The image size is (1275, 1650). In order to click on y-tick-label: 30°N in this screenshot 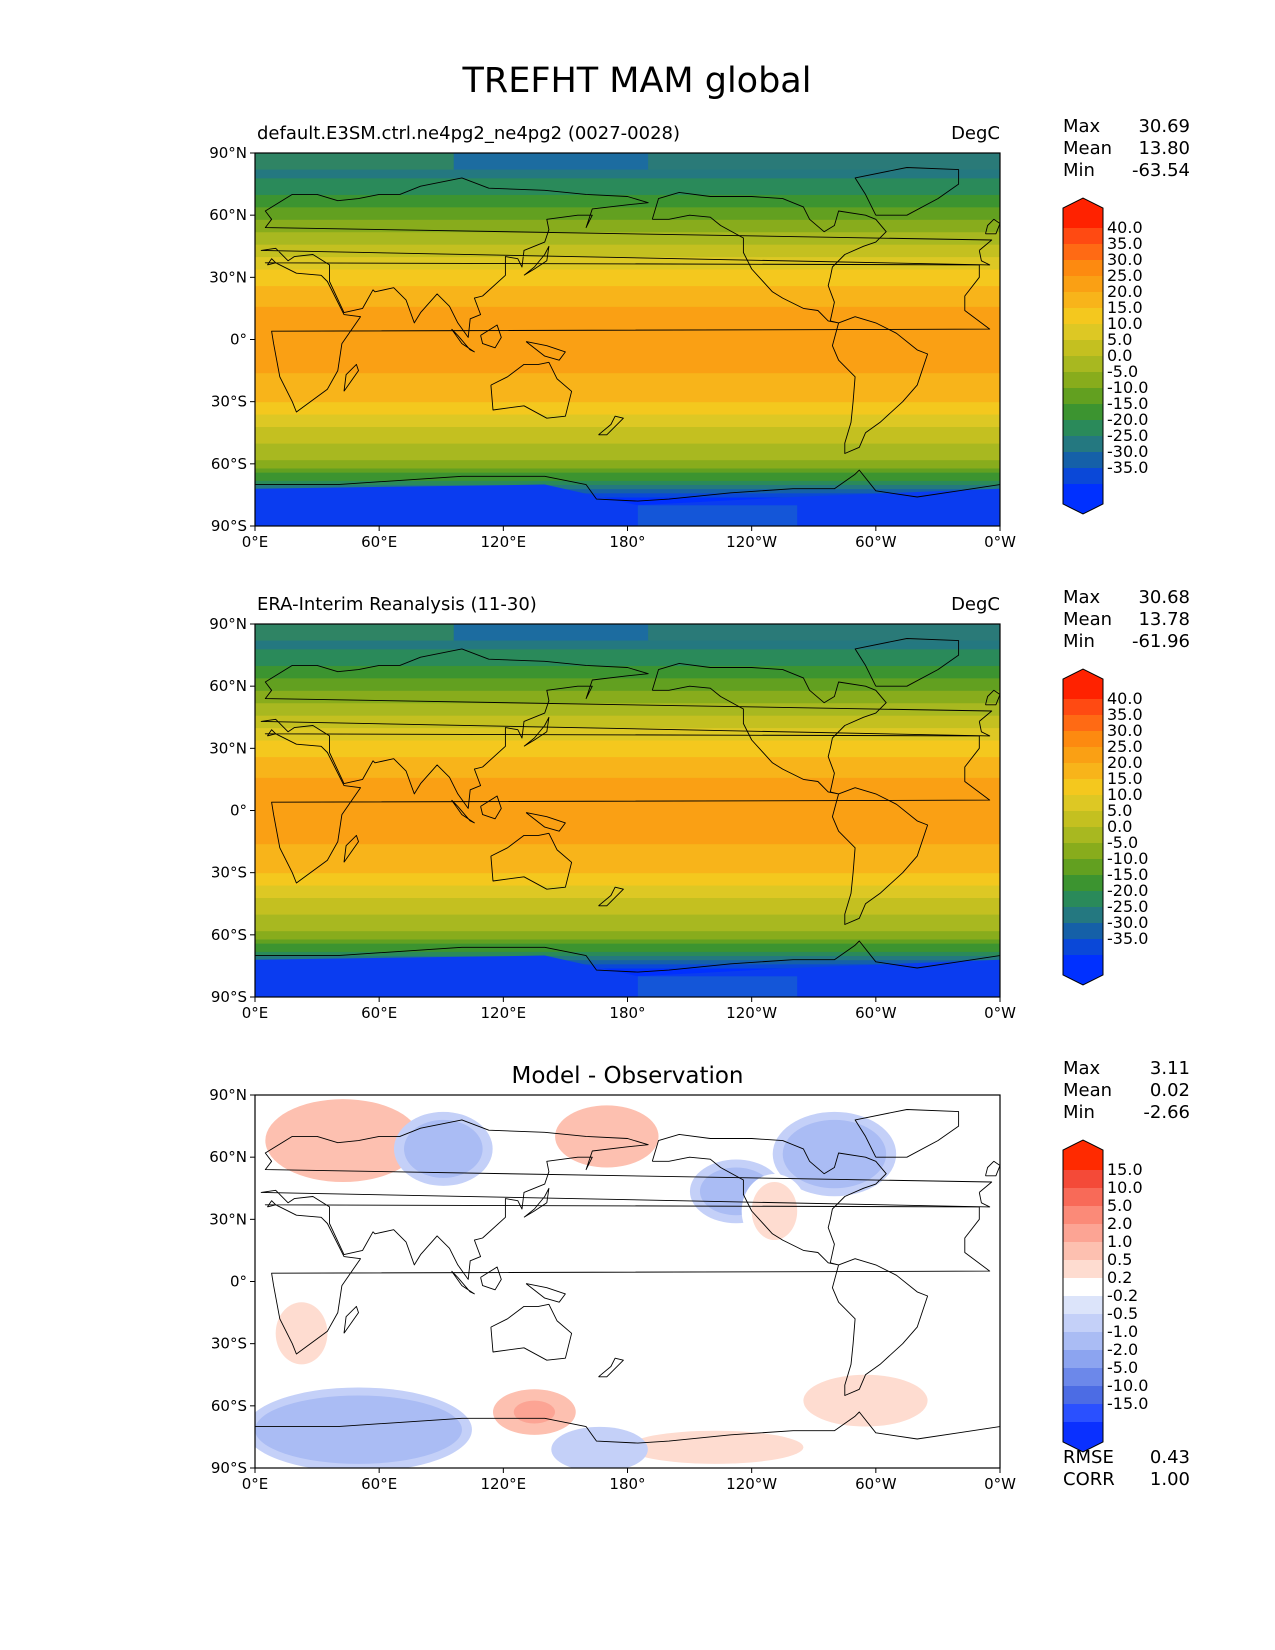, I will do `click(228, 277)`.